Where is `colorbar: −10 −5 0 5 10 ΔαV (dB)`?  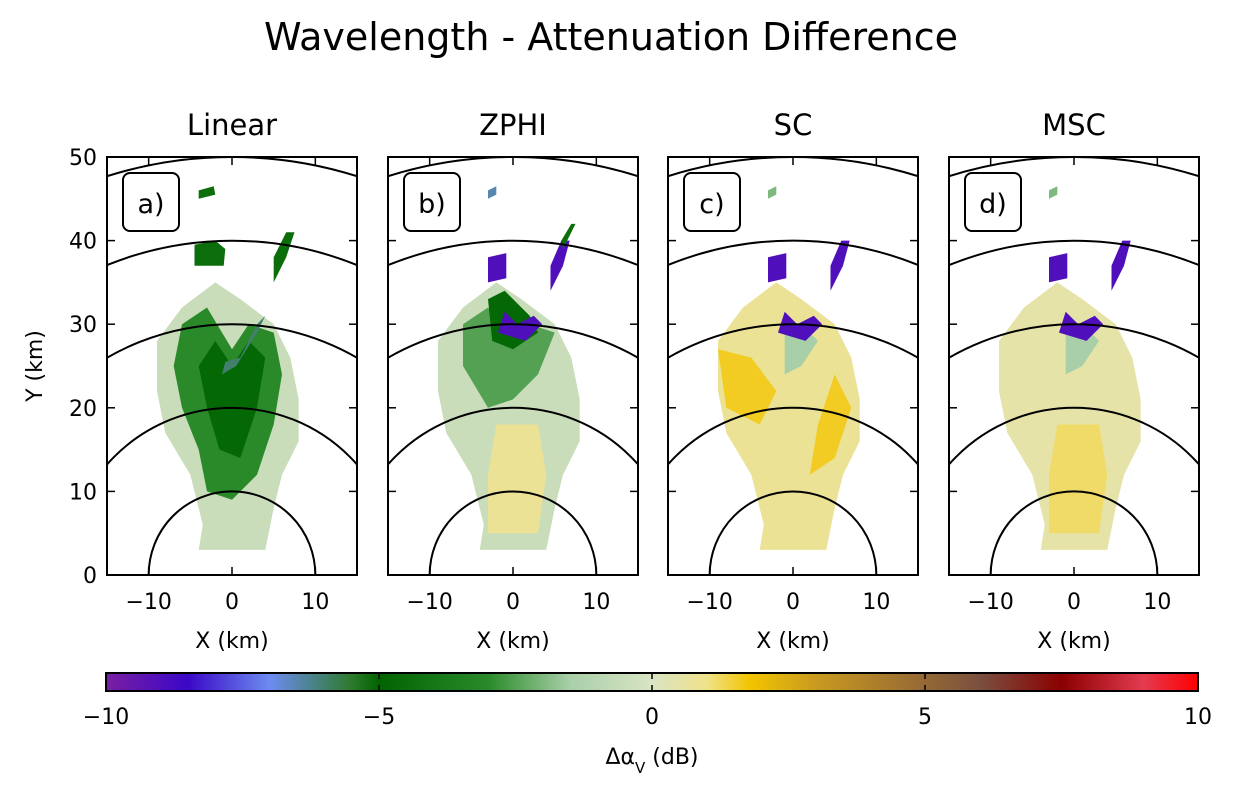 colorbar: −10 −5 0 5 10 ΔαV (dB) is located at coordinates (647, 724).